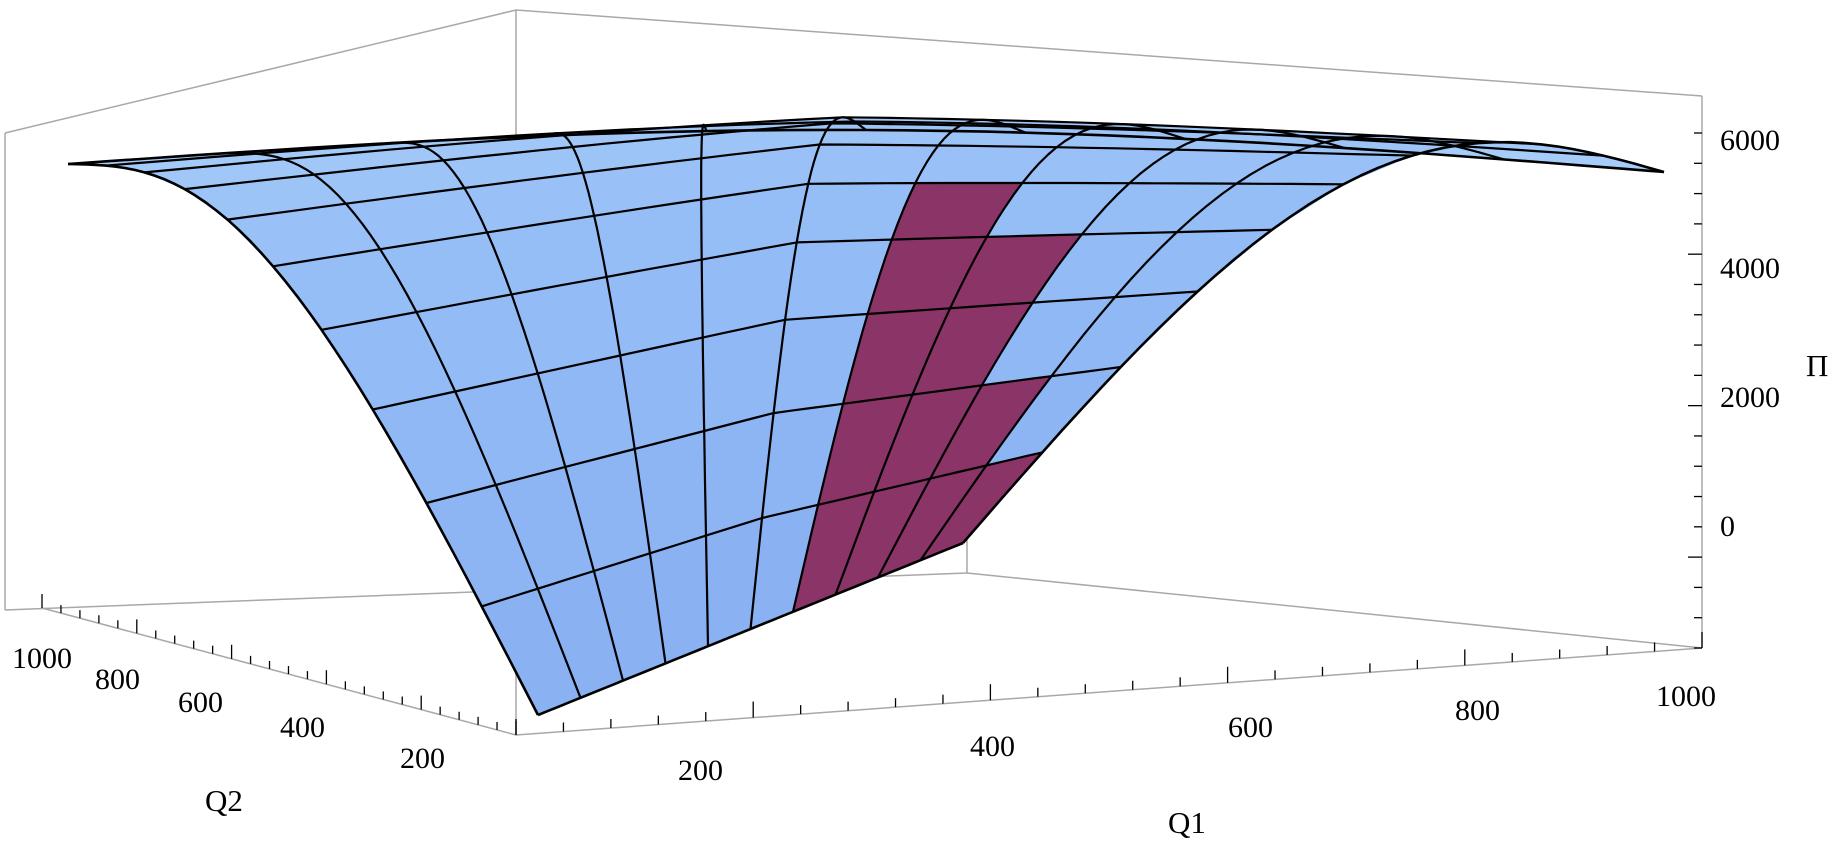 The image size is (1832, 847). I want to click on plot-box-front, so click(872, 671).